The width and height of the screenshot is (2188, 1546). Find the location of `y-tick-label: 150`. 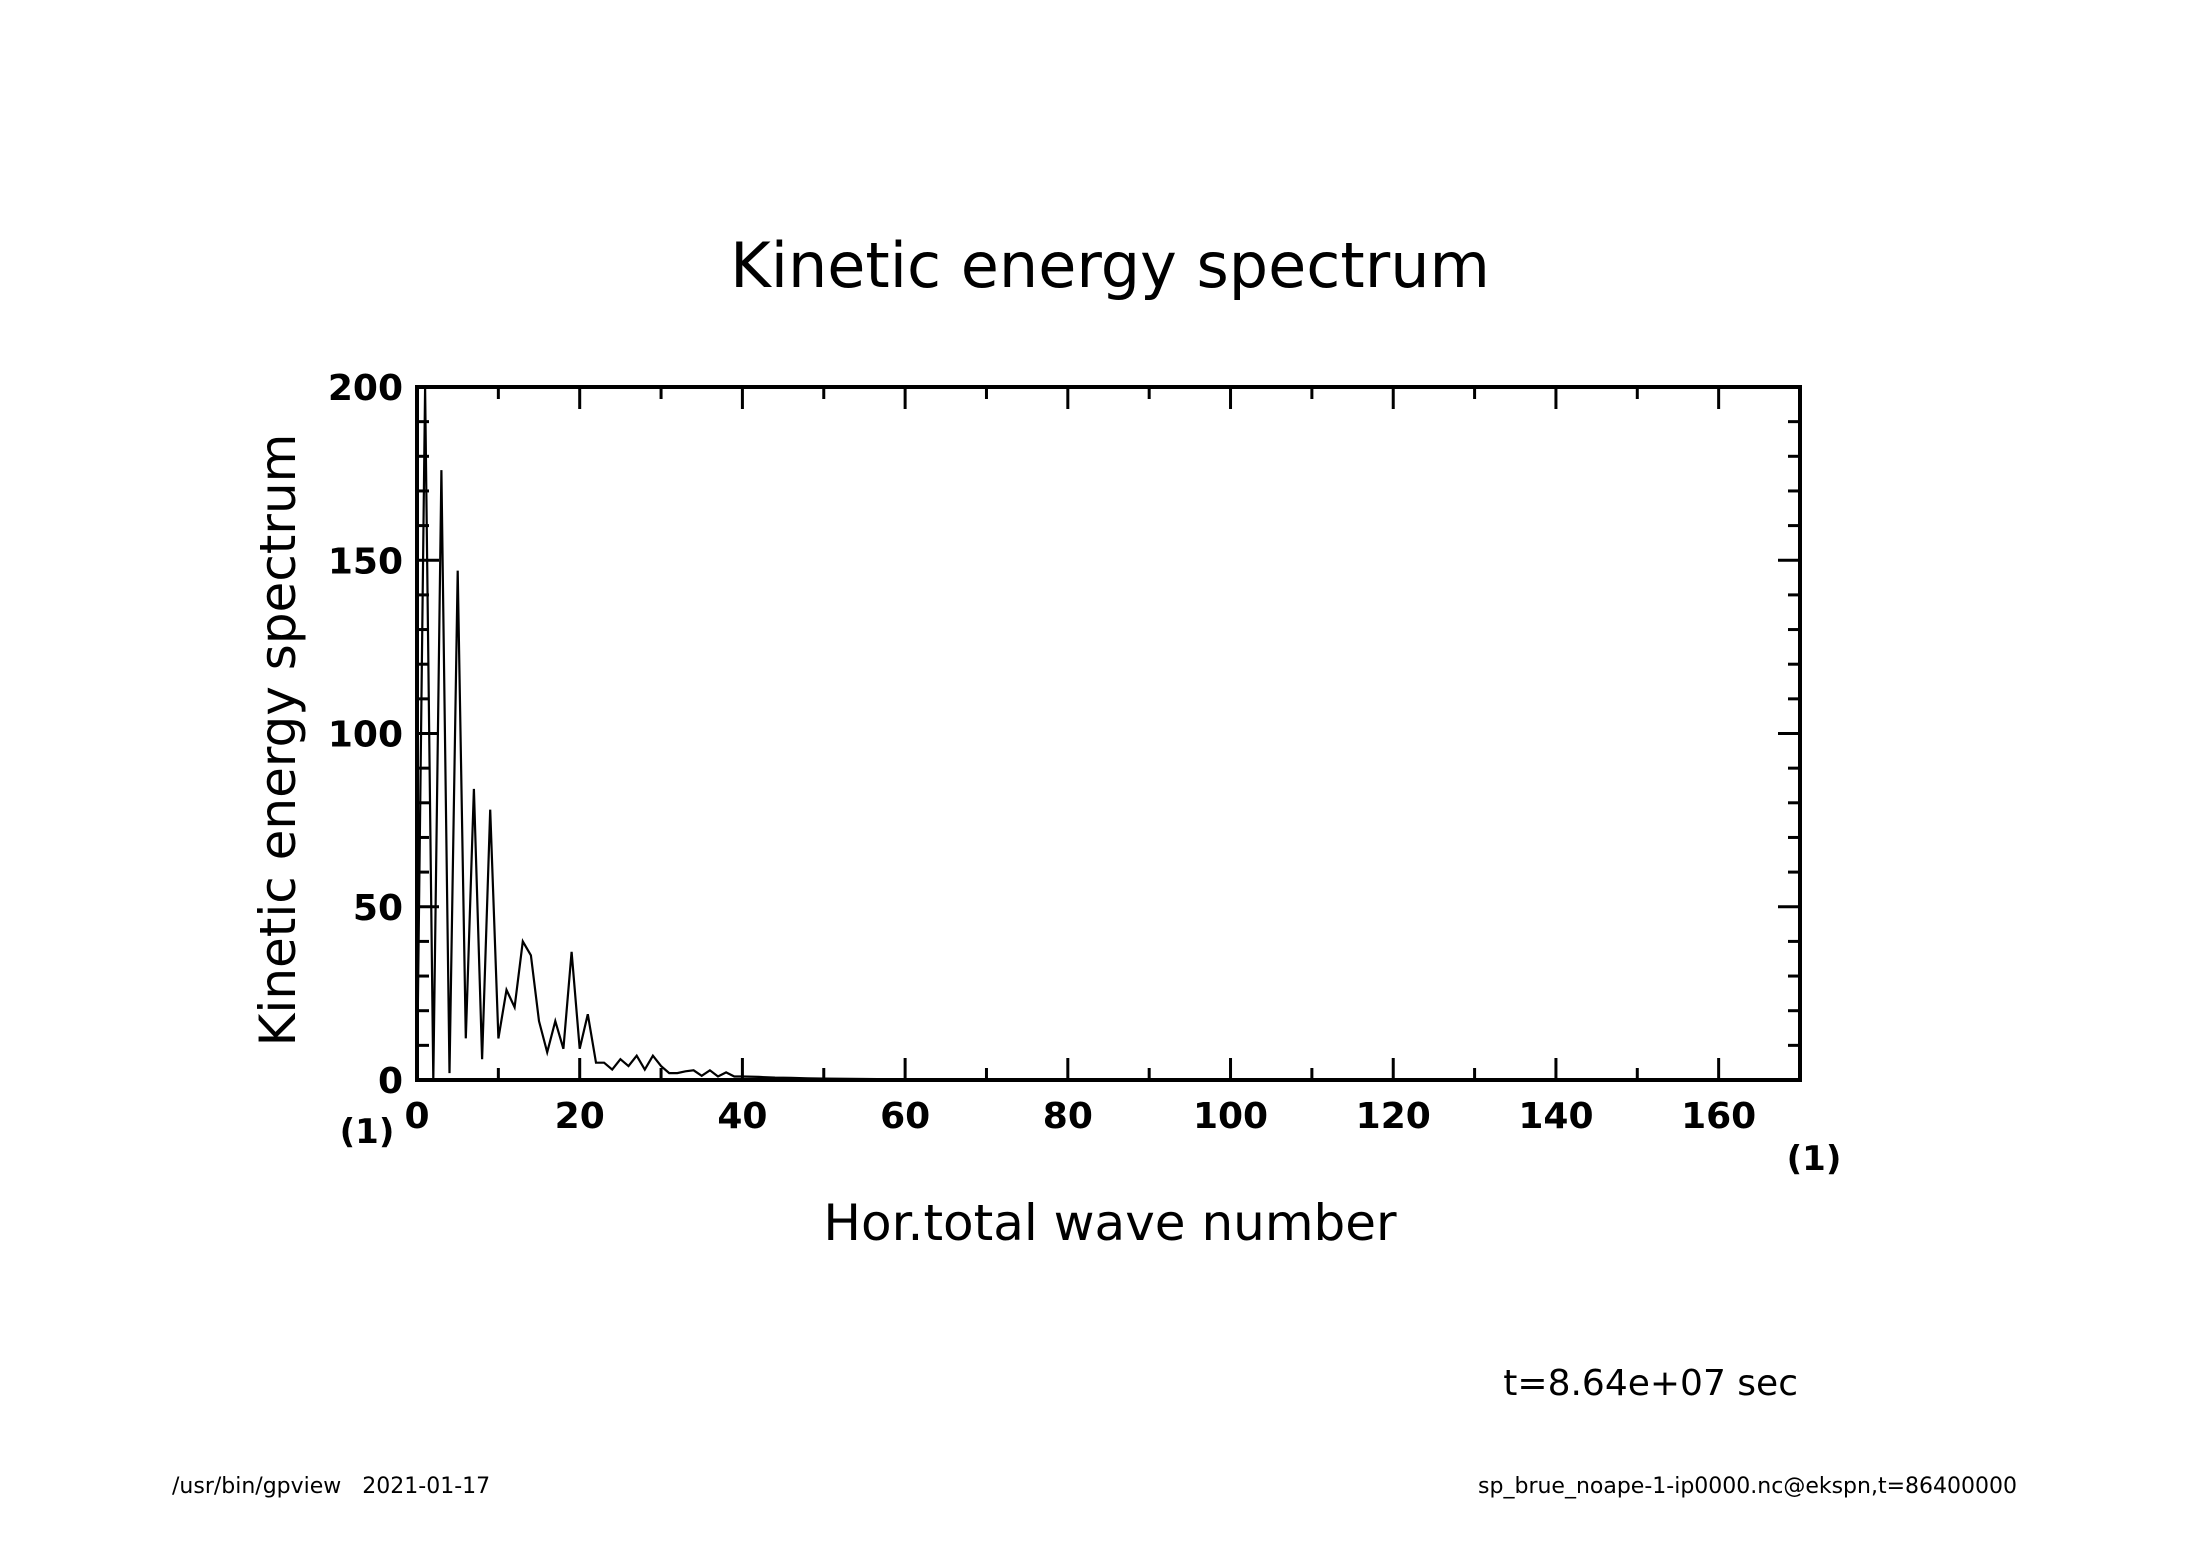

y-tick-label: 150 is located at coordinates (365, 561).